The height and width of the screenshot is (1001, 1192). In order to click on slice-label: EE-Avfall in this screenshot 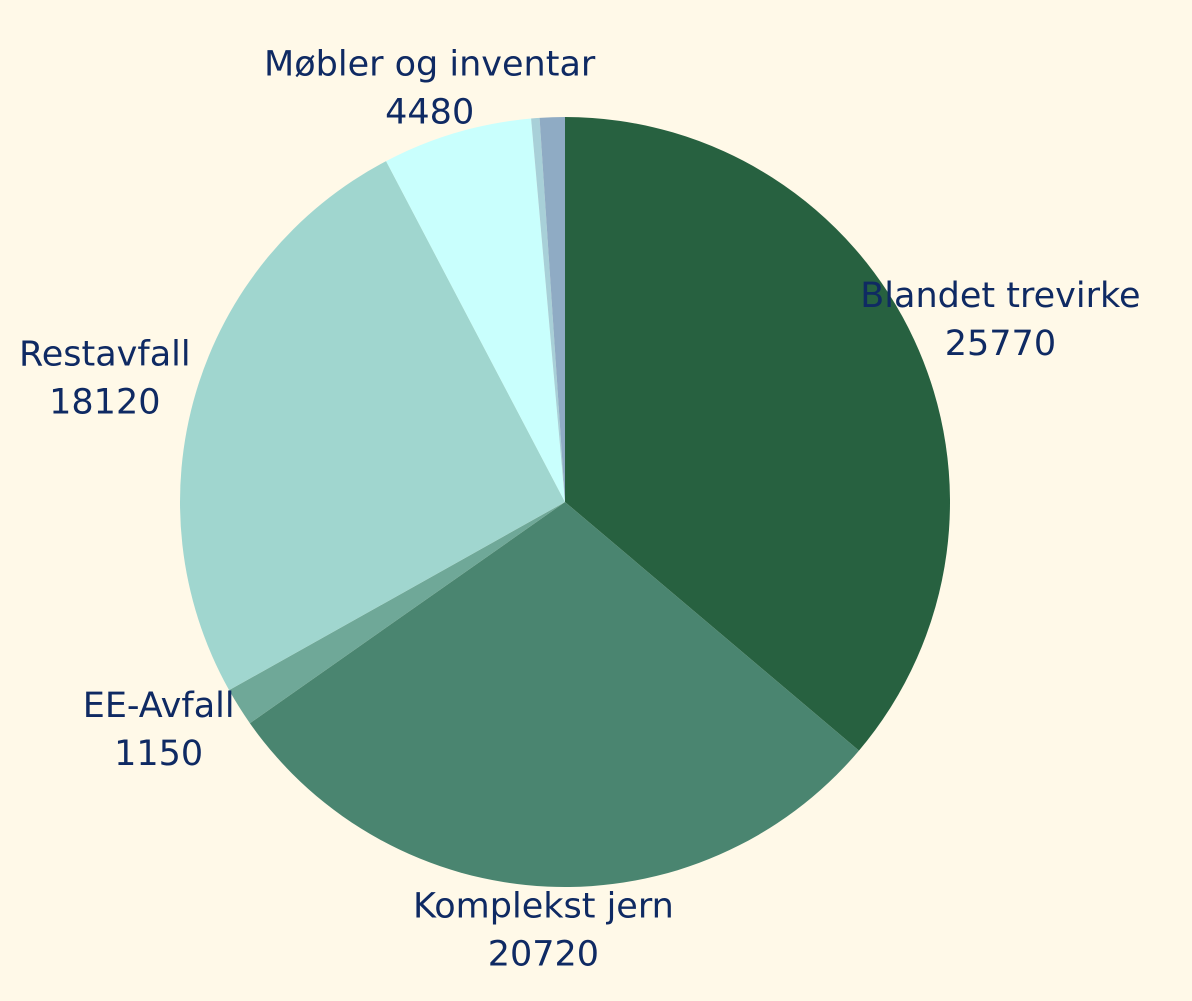, I will do `click(159, 706)`.